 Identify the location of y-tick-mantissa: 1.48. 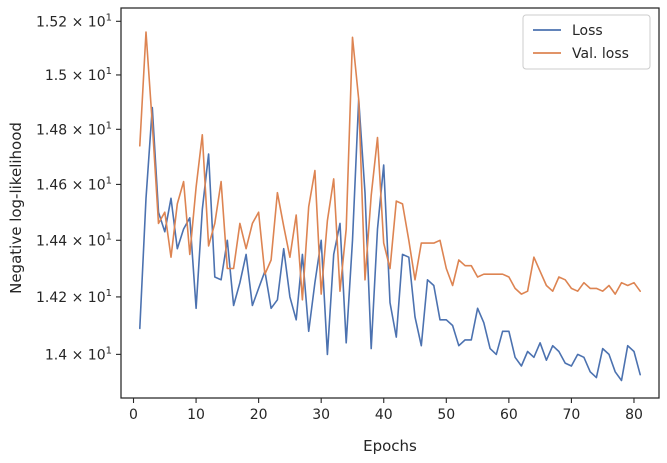
(51, 130).